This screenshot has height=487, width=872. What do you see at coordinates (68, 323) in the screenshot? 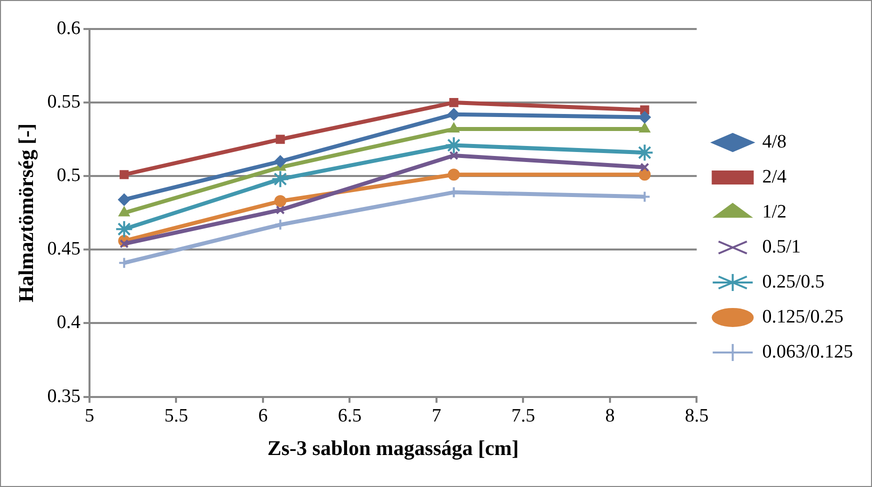
I see `y-tick-label: 0.4` at bounding box center [68, 323].